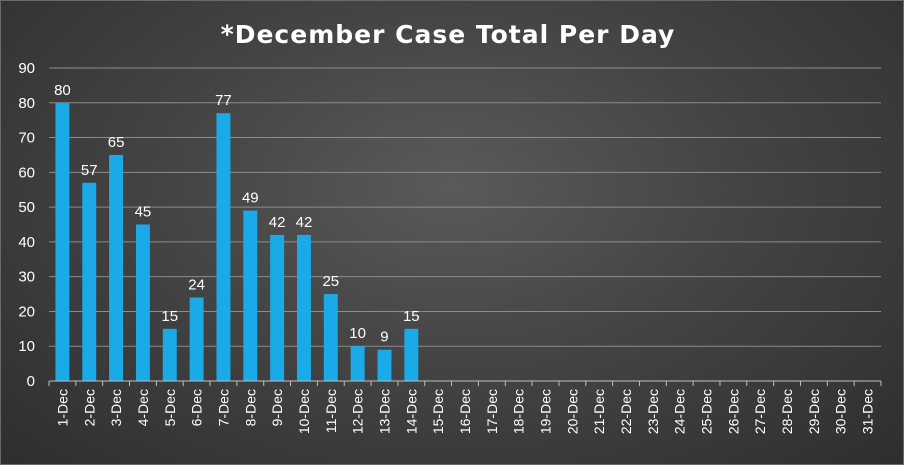 The height and width of the screenshot is (466, 904). What do you see at coordinates (492, 411) in the screenshot?
I see `x-tick-label: 17-Dec` at bounding box center [492, 411].